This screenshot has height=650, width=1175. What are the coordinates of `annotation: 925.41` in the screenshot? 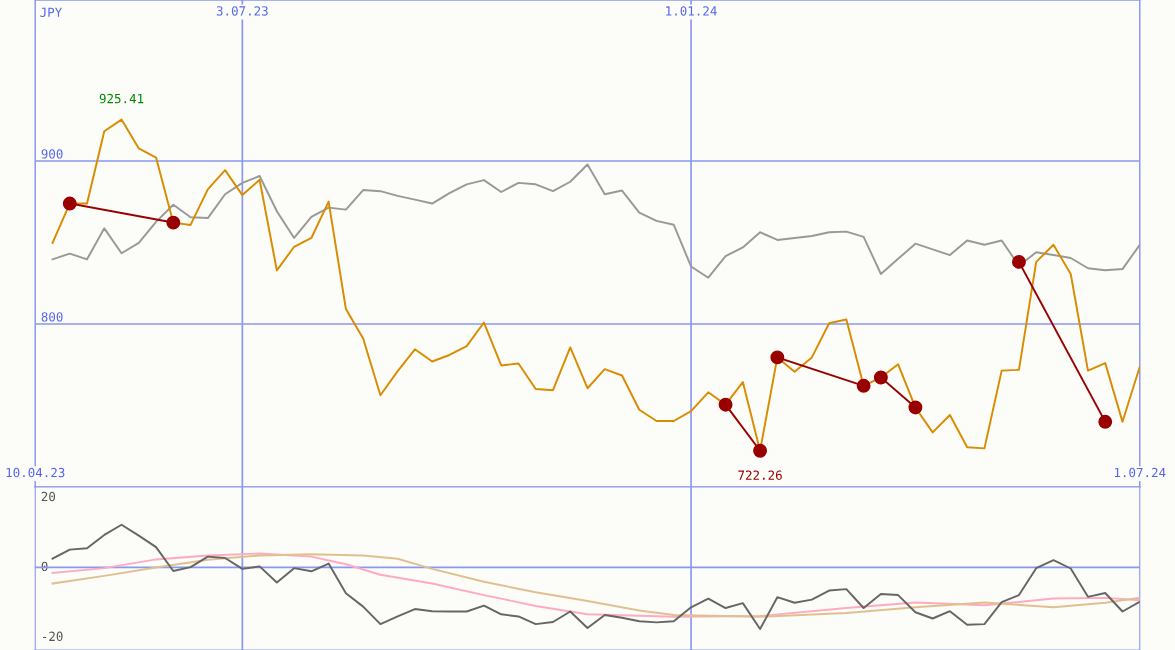 It's located at (121, 98).